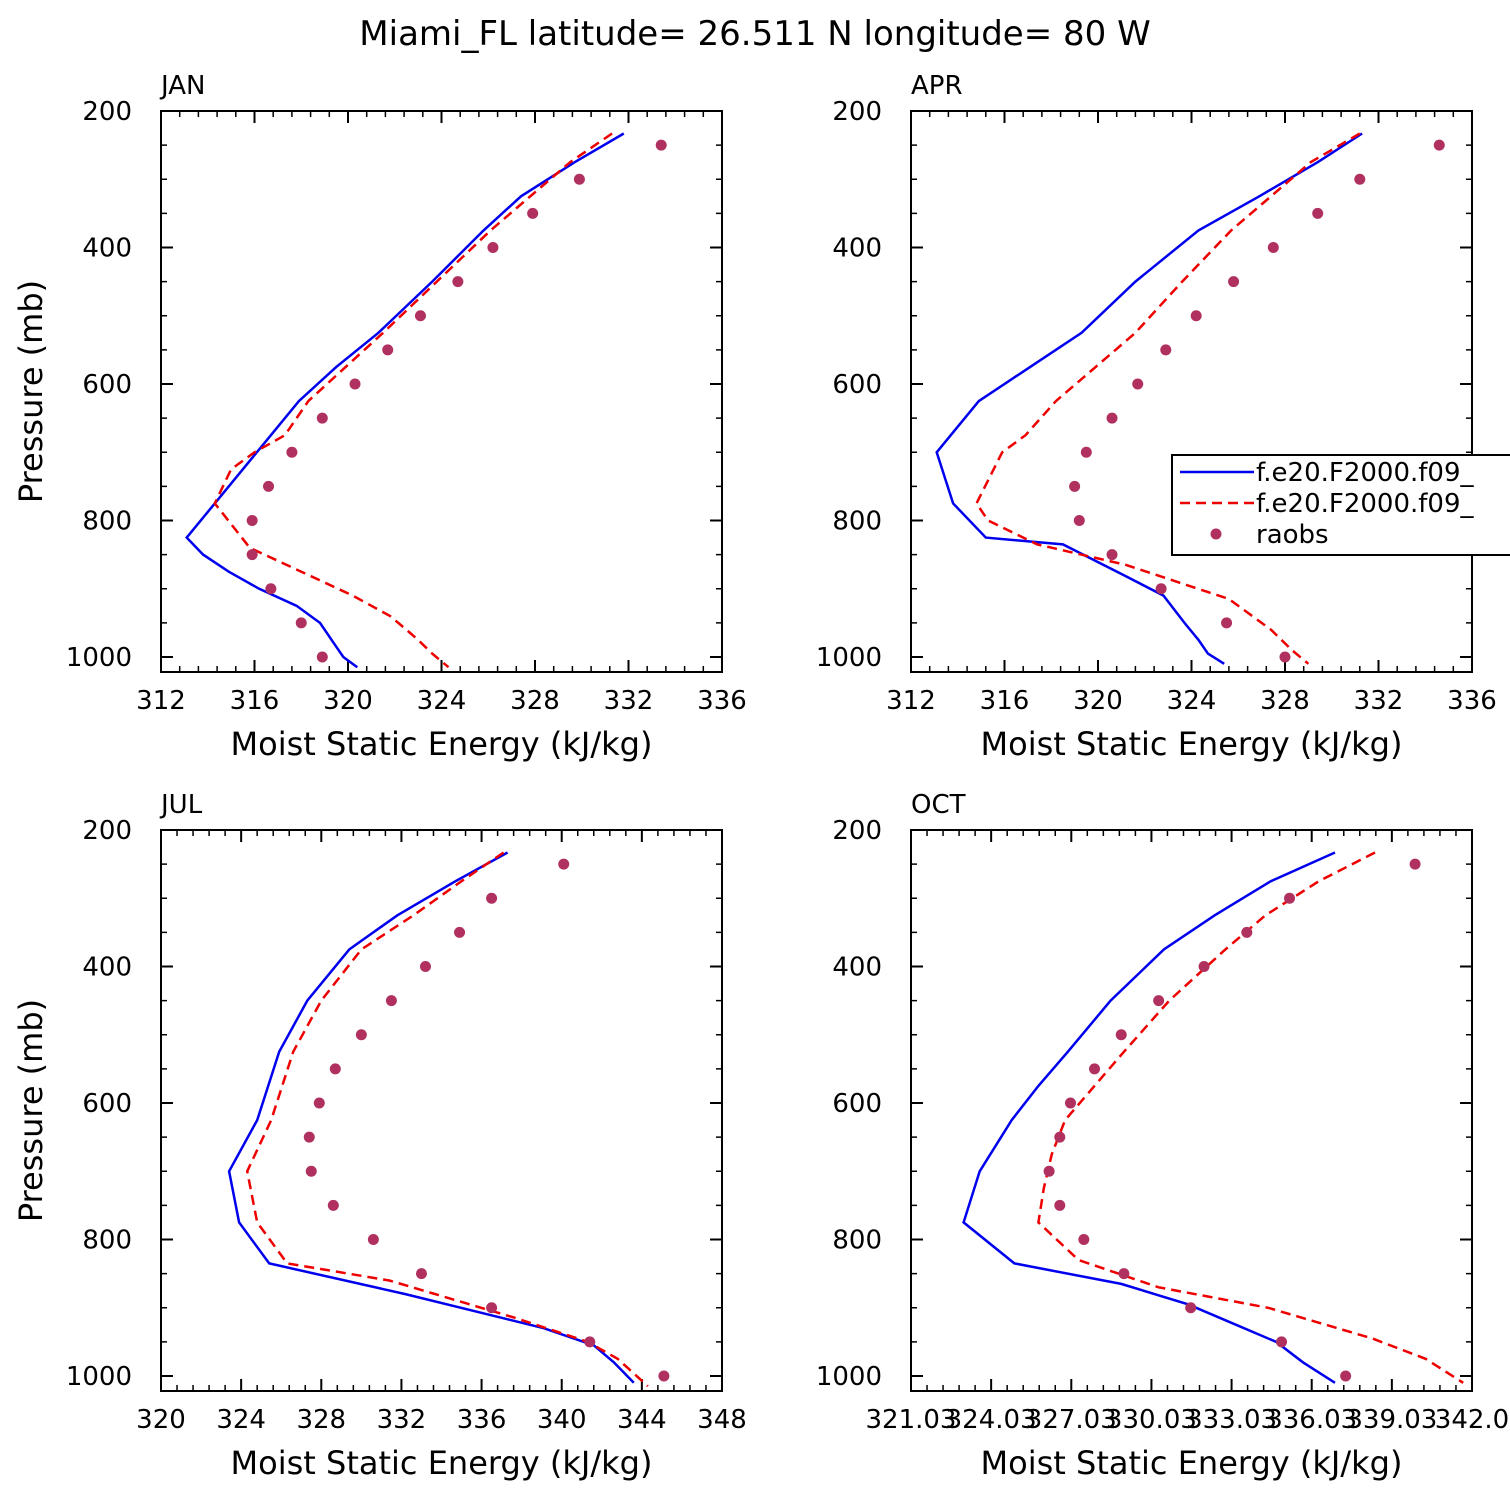  What do you see at coordinates (1216, 534) in the screenshot?
I see `legend-marker` at bounding box center [1216, 534].